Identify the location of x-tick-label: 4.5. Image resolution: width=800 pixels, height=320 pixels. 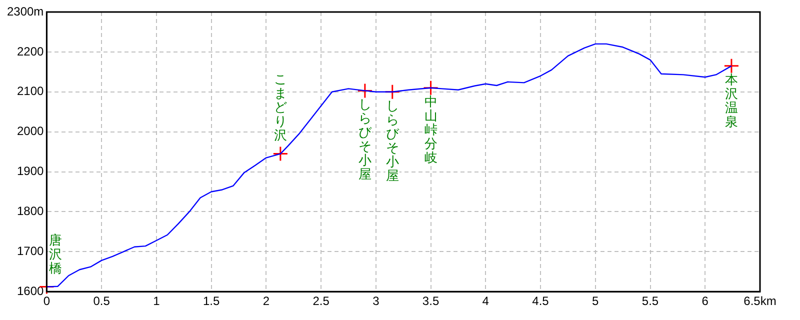
(541, 301).